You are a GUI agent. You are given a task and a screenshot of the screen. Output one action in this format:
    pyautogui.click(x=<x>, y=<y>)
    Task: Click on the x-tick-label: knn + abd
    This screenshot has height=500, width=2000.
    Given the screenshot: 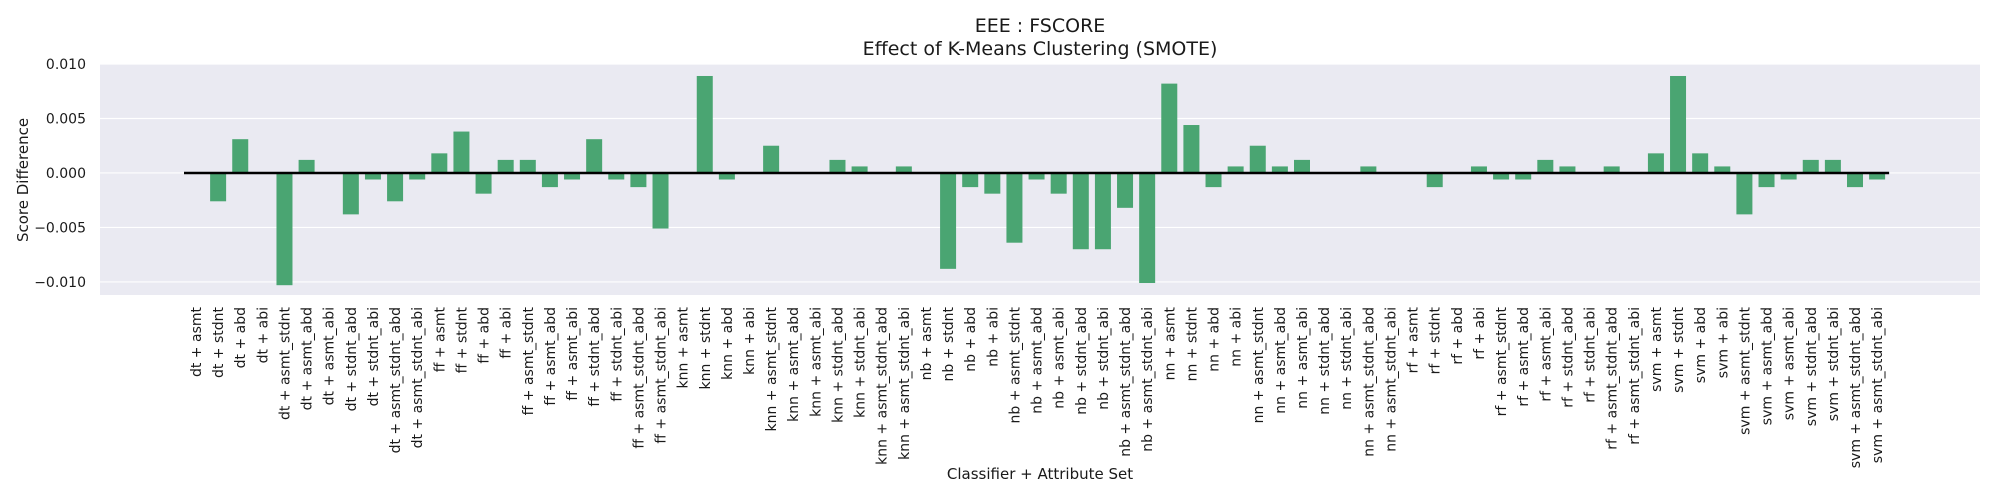 What is the action you would take?
    pyautogui.click(x=728, y=343)
    